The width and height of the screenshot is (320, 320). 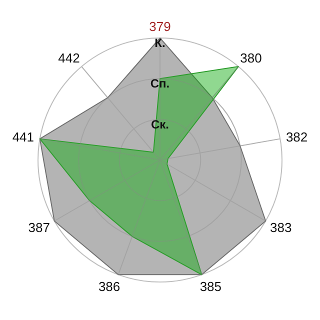 I want to click on spoke-label: 442, so click(x=69, y=58).